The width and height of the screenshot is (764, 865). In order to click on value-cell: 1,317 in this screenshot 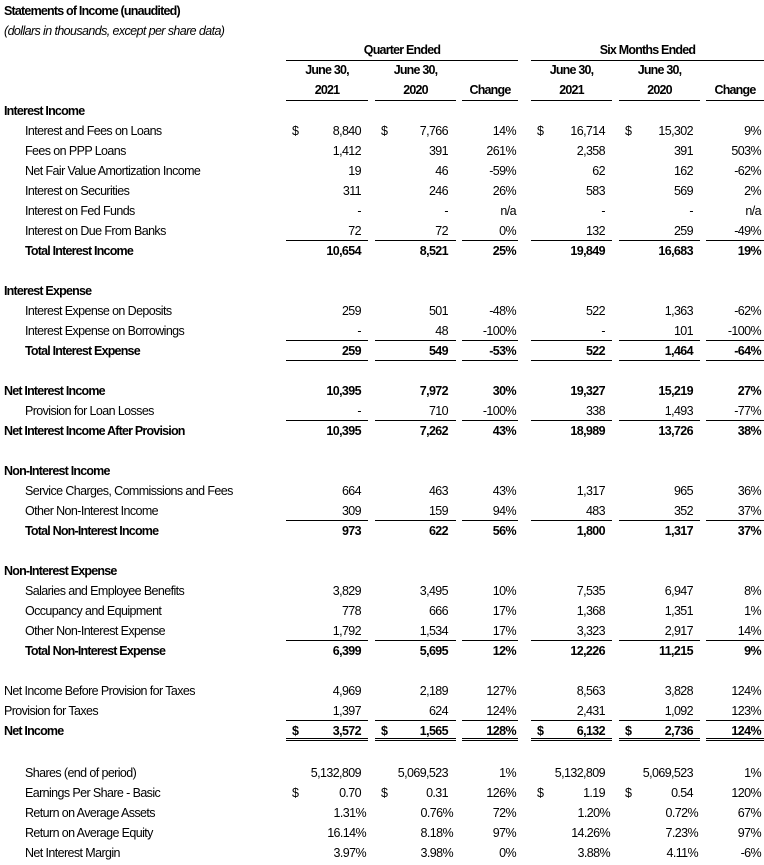, I will do `click(659, 531)`.